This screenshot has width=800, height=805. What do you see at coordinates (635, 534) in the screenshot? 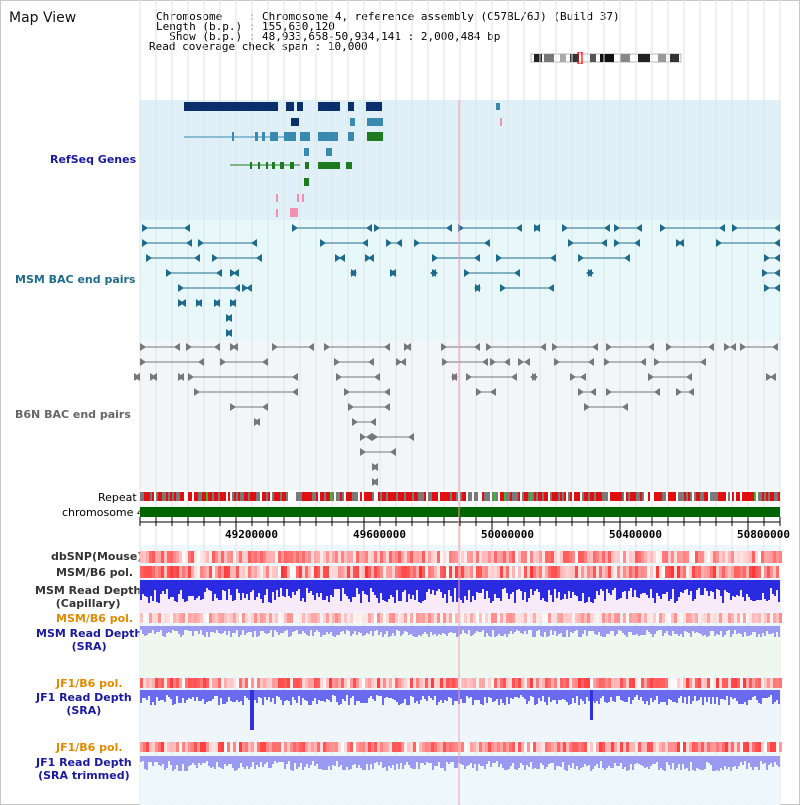
I see `tick-label: 50400000` at bounding box center [635, 534].